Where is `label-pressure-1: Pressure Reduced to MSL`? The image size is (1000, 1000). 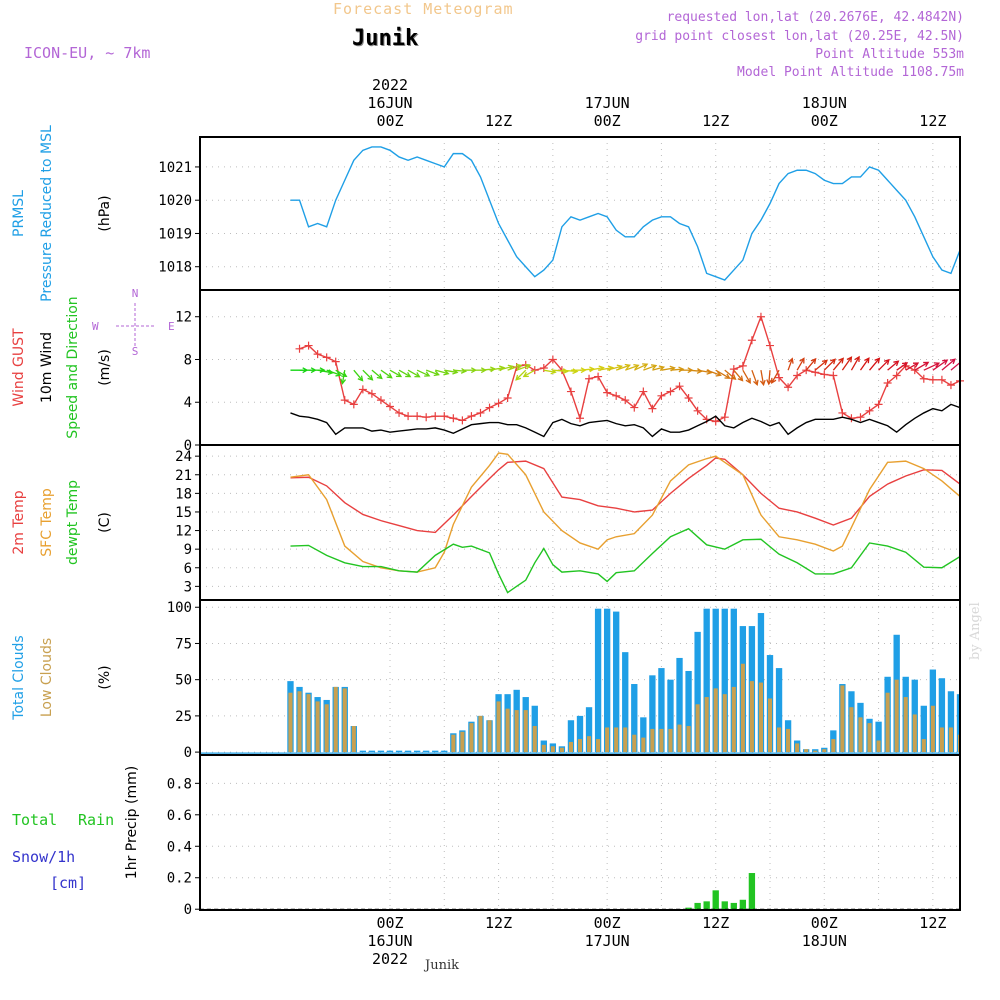
label-pressure-1: Pressure Reduced to MSL is located at coordinates (47, 213).